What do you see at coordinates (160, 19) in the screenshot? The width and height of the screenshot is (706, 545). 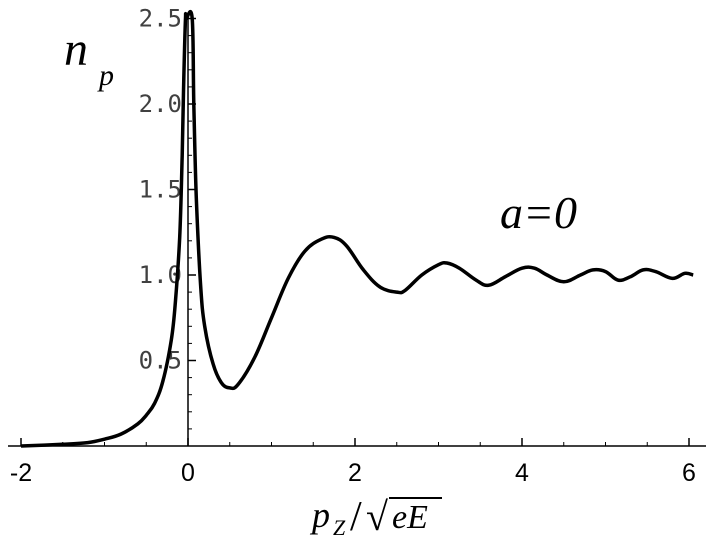 I see `y-tick-label: 2.5` at bounding box center [160, 19].